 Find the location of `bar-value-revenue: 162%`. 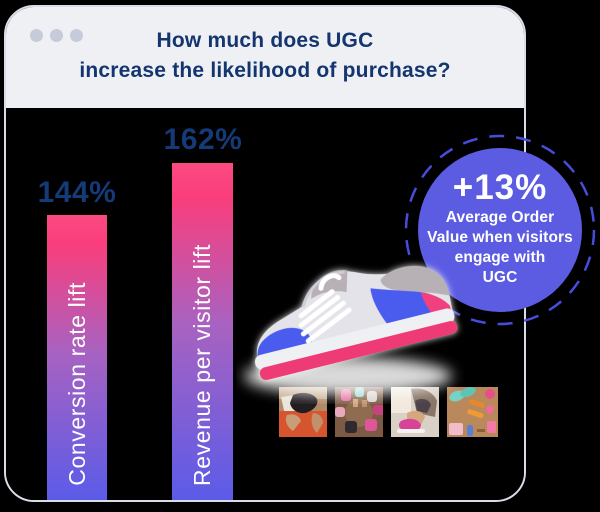

bar-value-revenue: 162% is located at coordinates (203, 139).